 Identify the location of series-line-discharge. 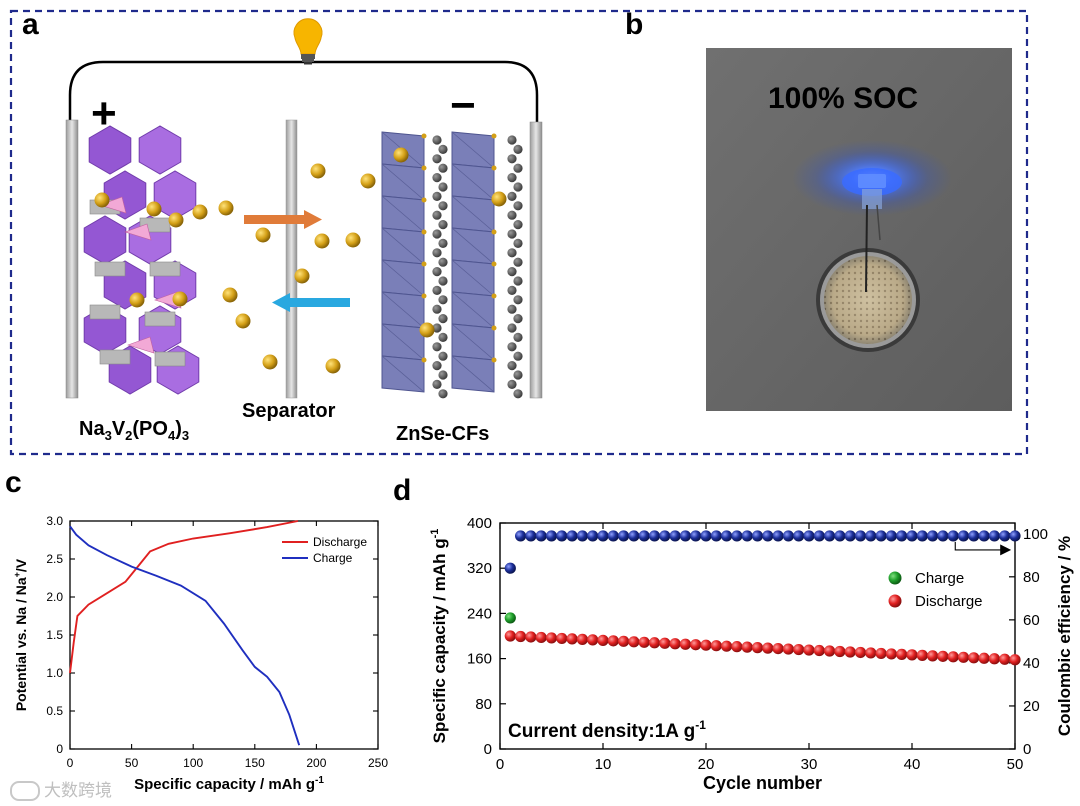
(184, 597).